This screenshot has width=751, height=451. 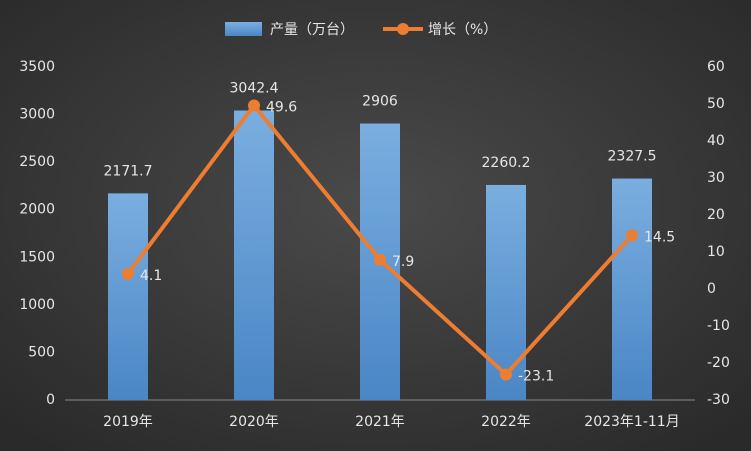 I want to click on y-tick-label: 1000, so click(x=37, y=305).